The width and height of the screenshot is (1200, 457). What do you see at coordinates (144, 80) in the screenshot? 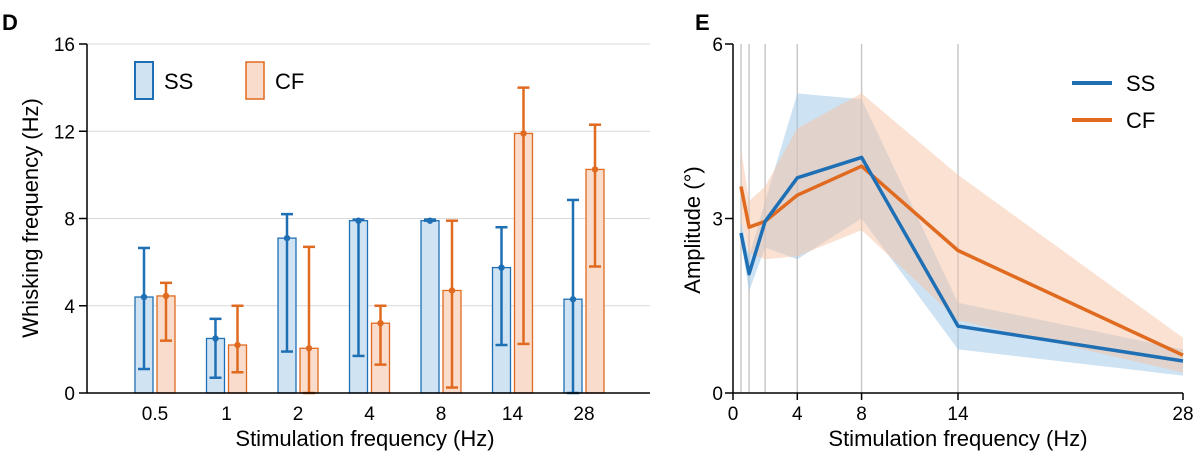
I see `legend-ss-swatch` at bounding box center [144, 80].